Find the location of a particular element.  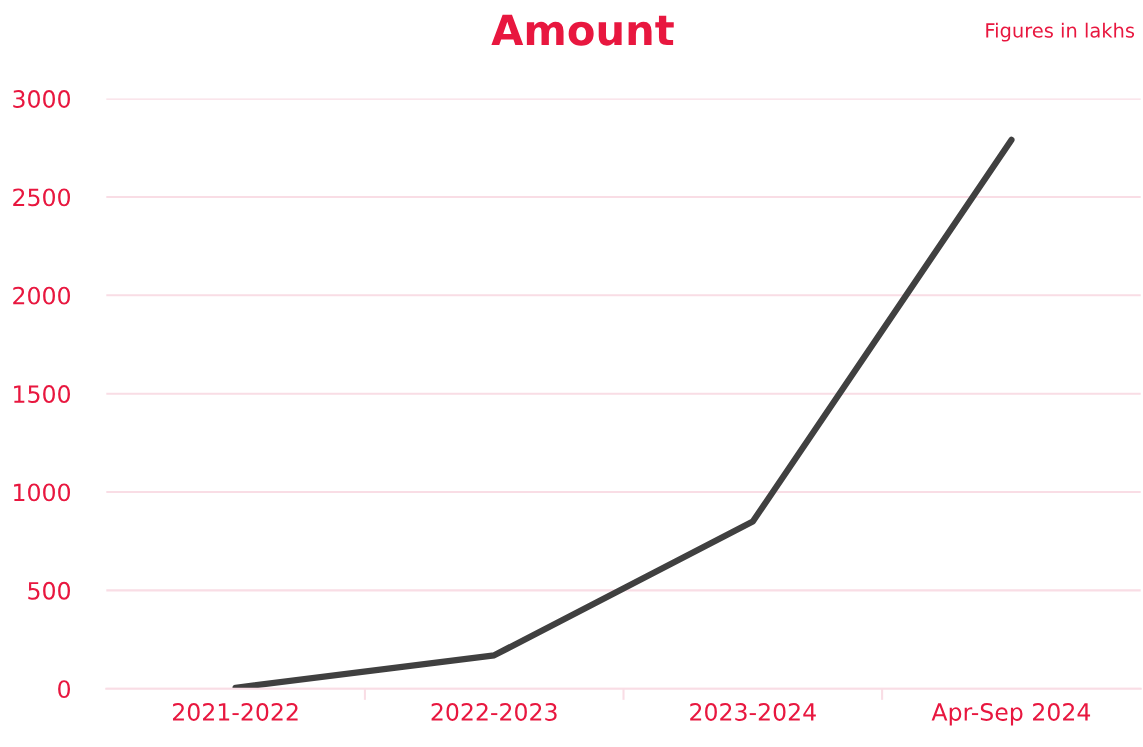

x-tick-label: 2023-2024 is located at coordinates (753, 712).